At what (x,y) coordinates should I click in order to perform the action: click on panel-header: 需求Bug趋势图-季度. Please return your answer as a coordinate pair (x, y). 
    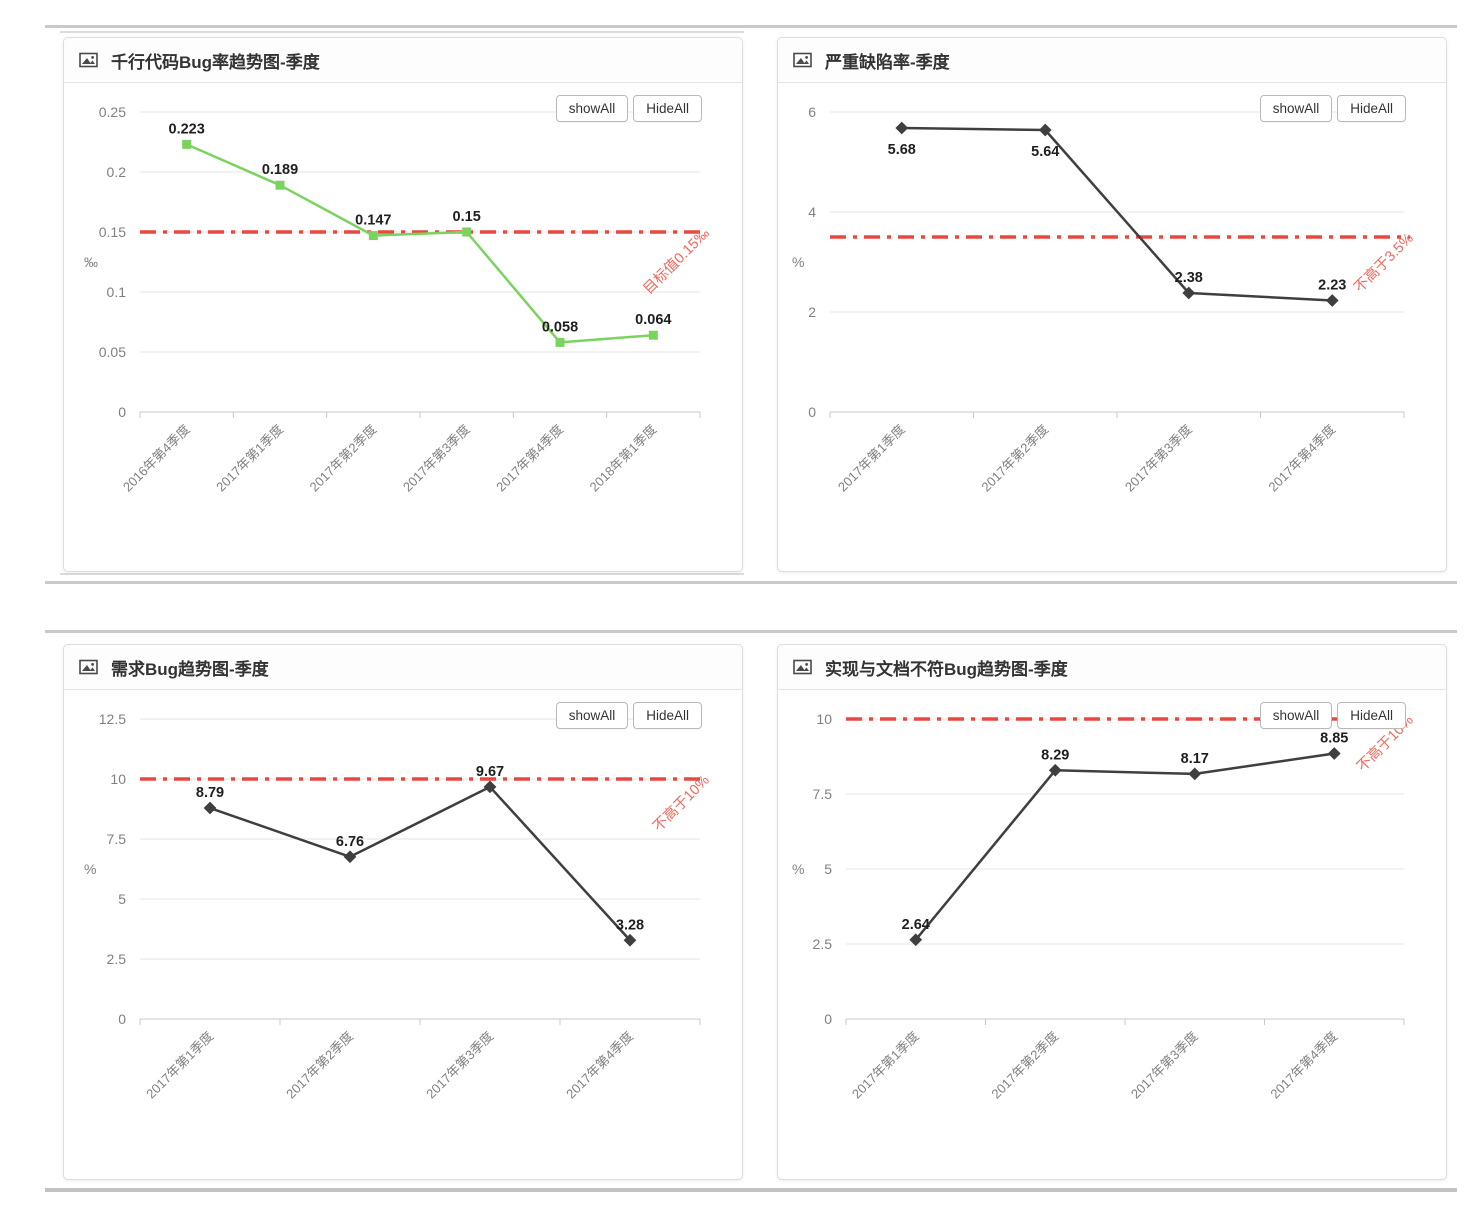
    Looking at the image, I should click on (403, 667).